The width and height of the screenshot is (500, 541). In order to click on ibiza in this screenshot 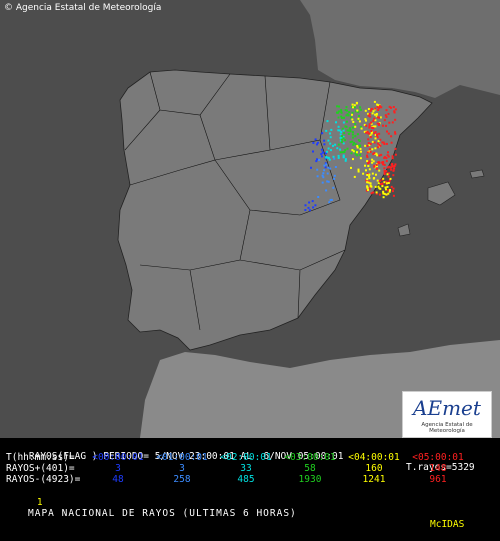, I will do `click(404, 230)`.